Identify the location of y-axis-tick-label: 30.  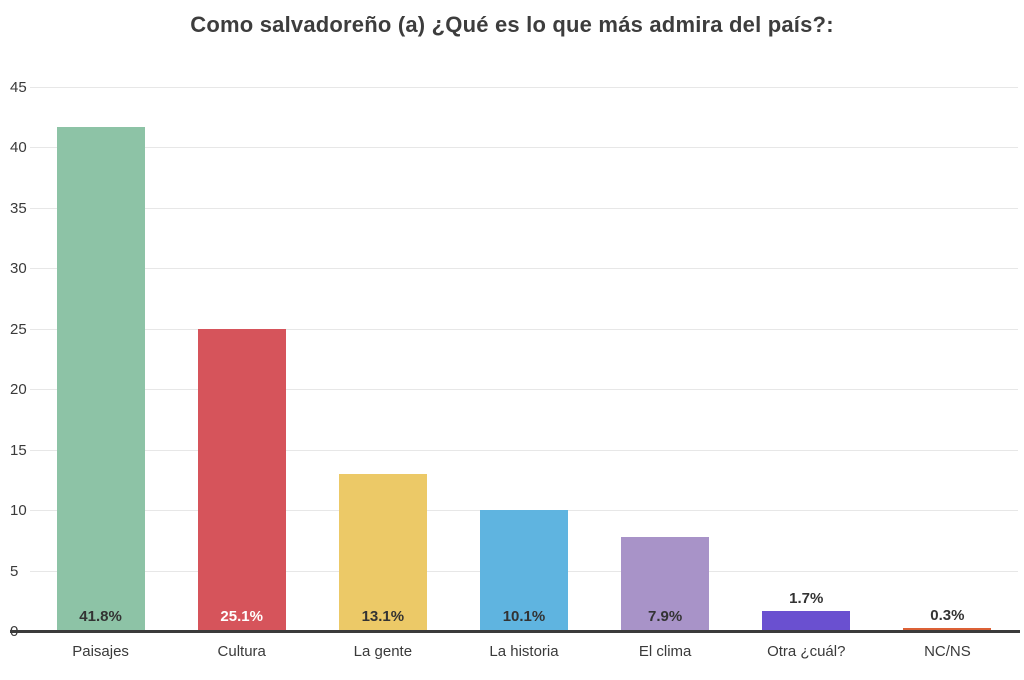
(18, 269).